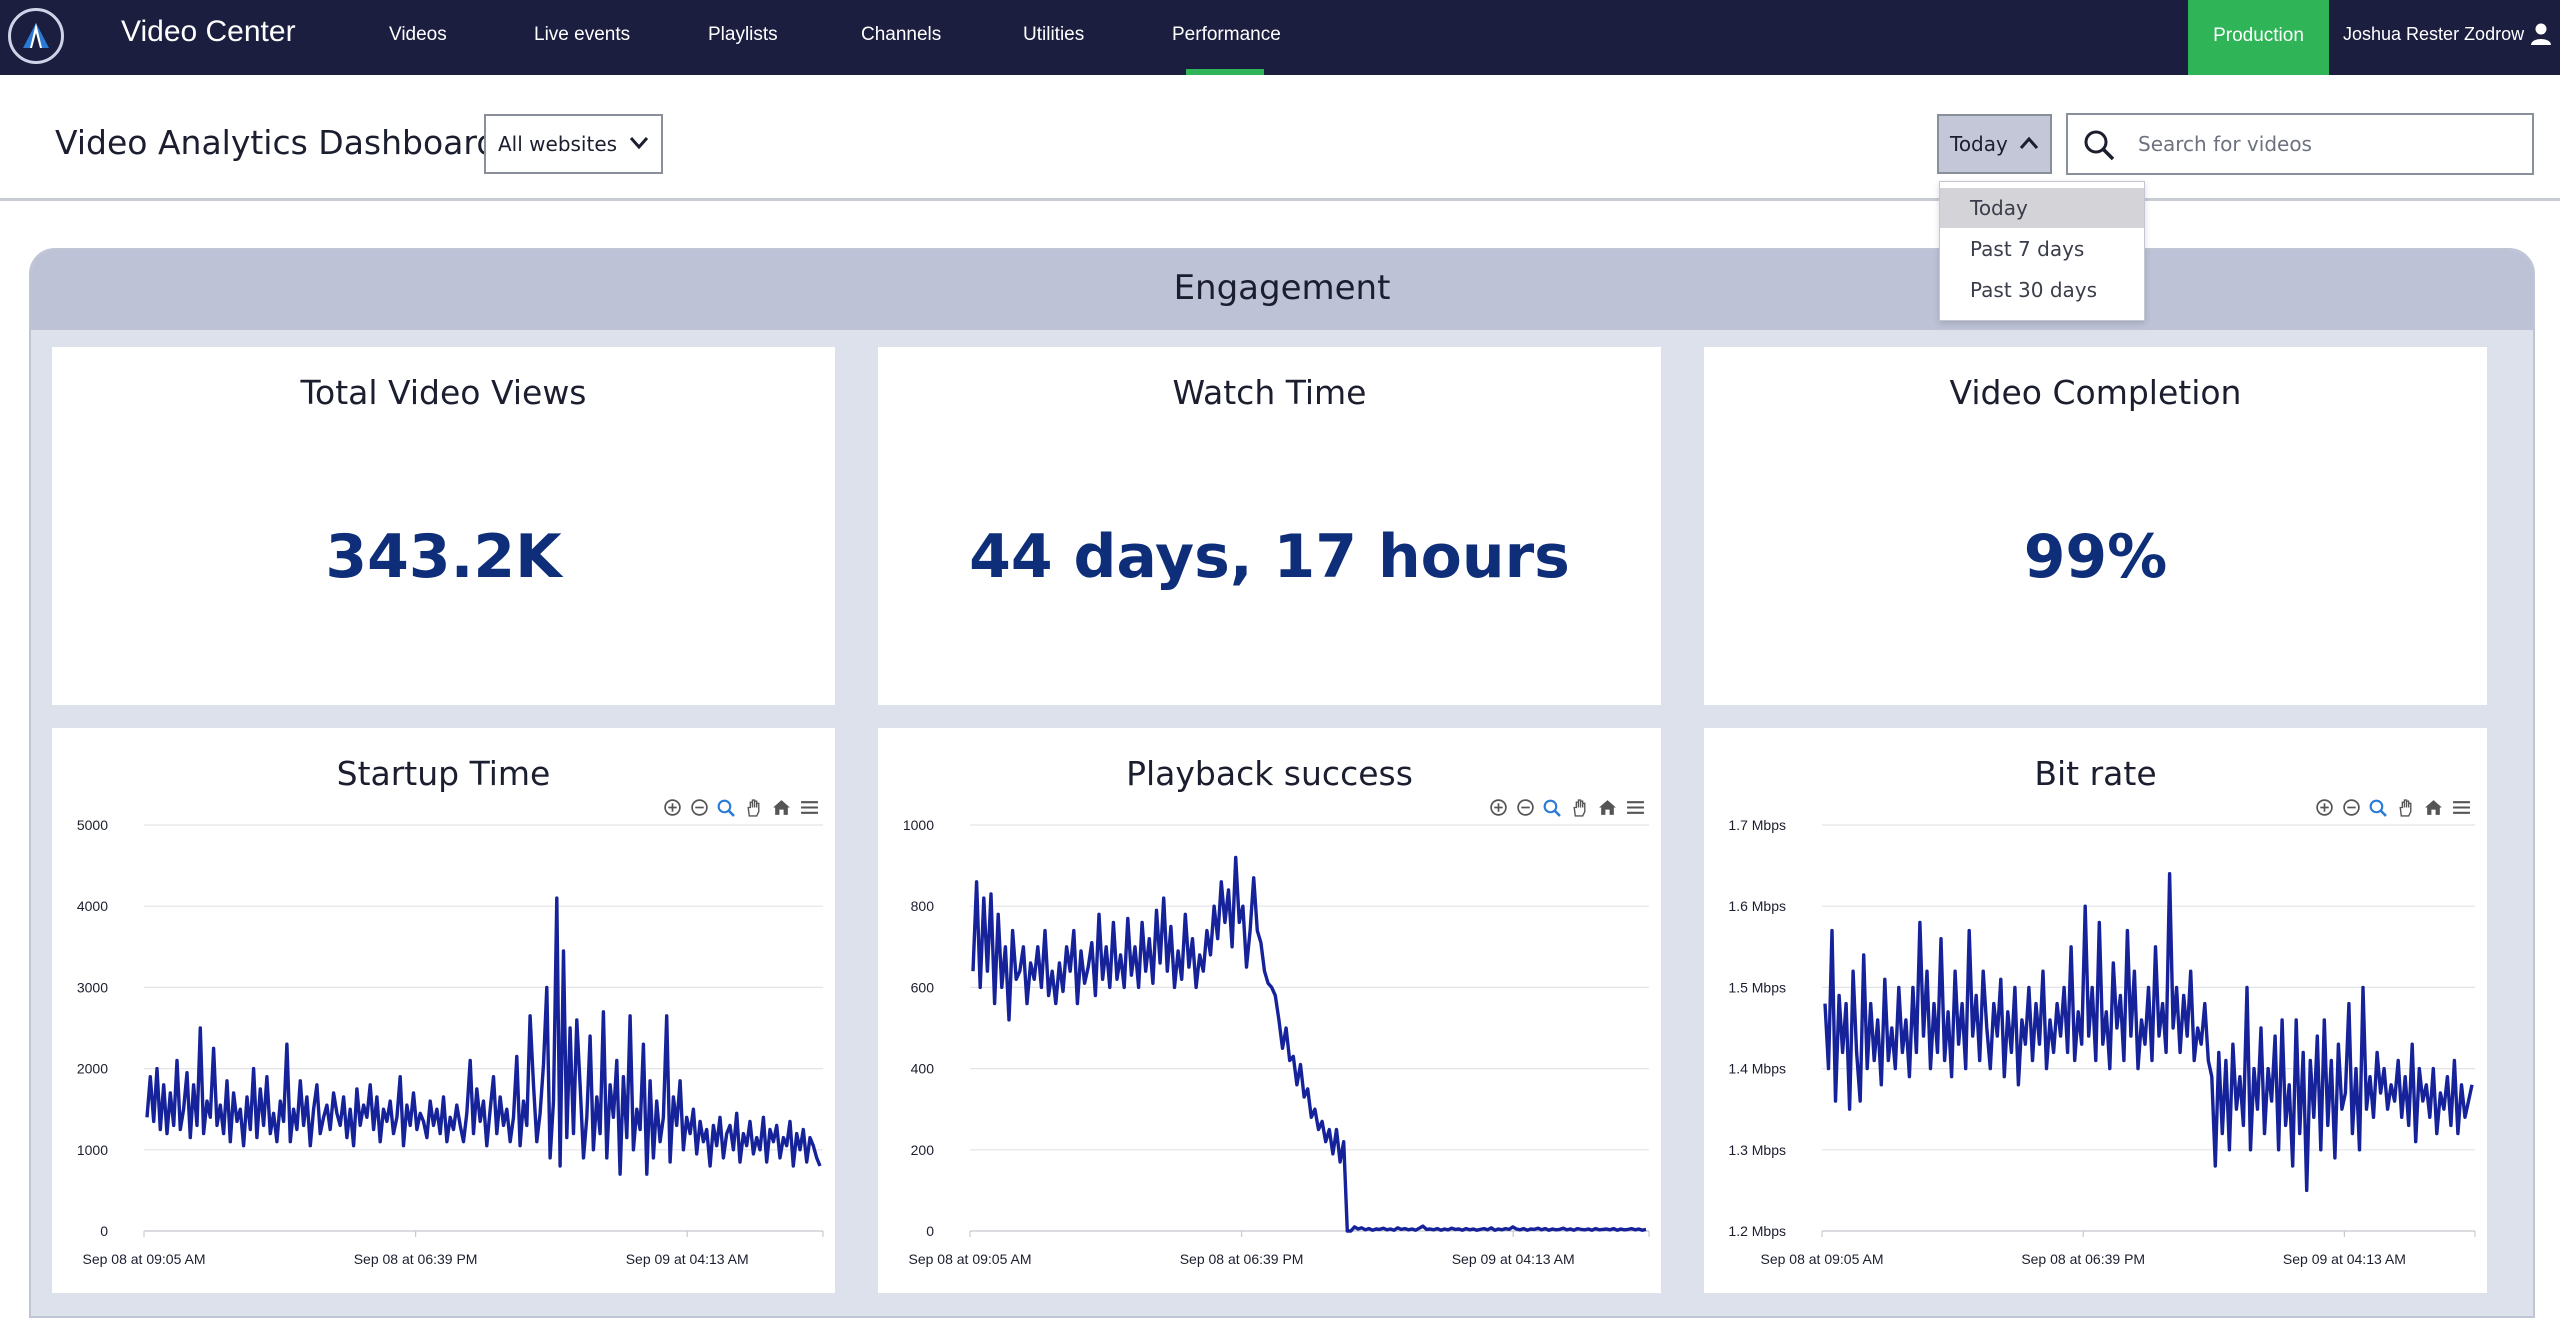 The height and width of the screenshot is (1330, 2560). Describe the element at coordinates (92, 987) in the screenshot. I see `y-tick-label: 3000` at that location.